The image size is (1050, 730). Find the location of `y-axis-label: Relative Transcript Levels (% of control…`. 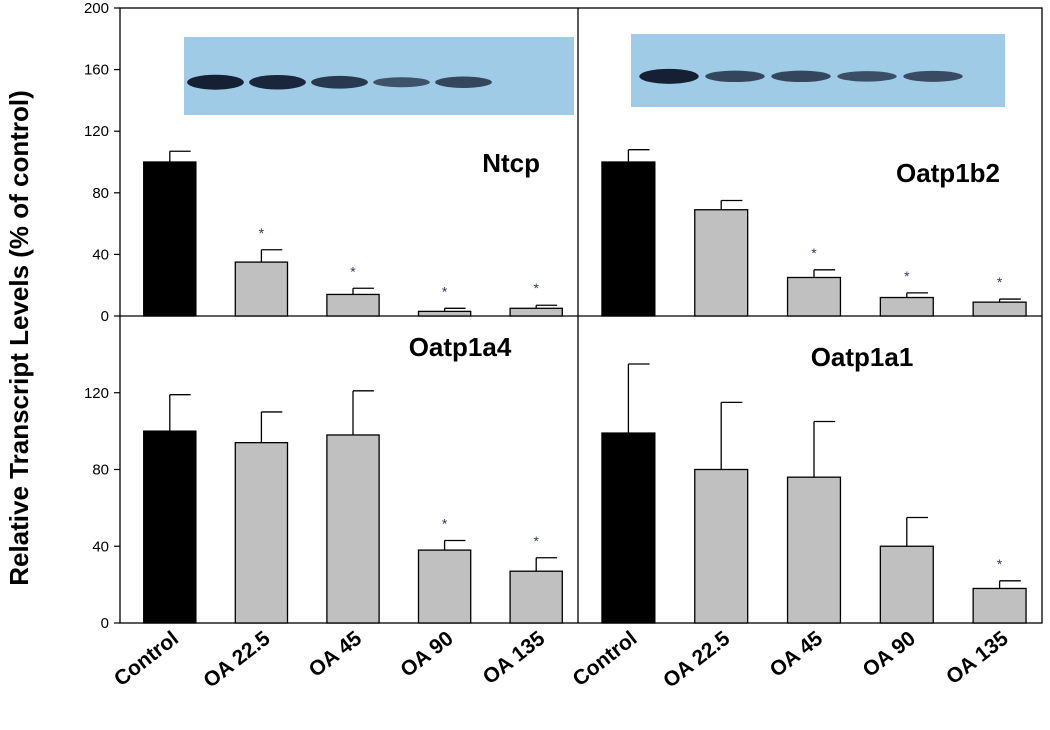

y-axis-label: Relative Transcript Levels (% of control… is located at coordinates (19, 338).